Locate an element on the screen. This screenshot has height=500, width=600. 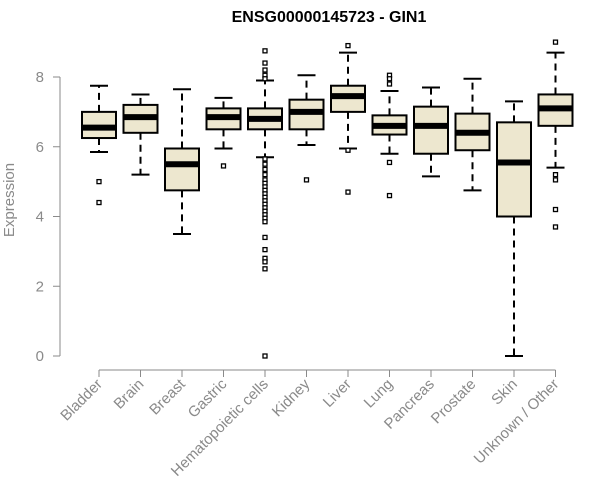
y-tick-label: 8 is located at coordinates (40, 77).